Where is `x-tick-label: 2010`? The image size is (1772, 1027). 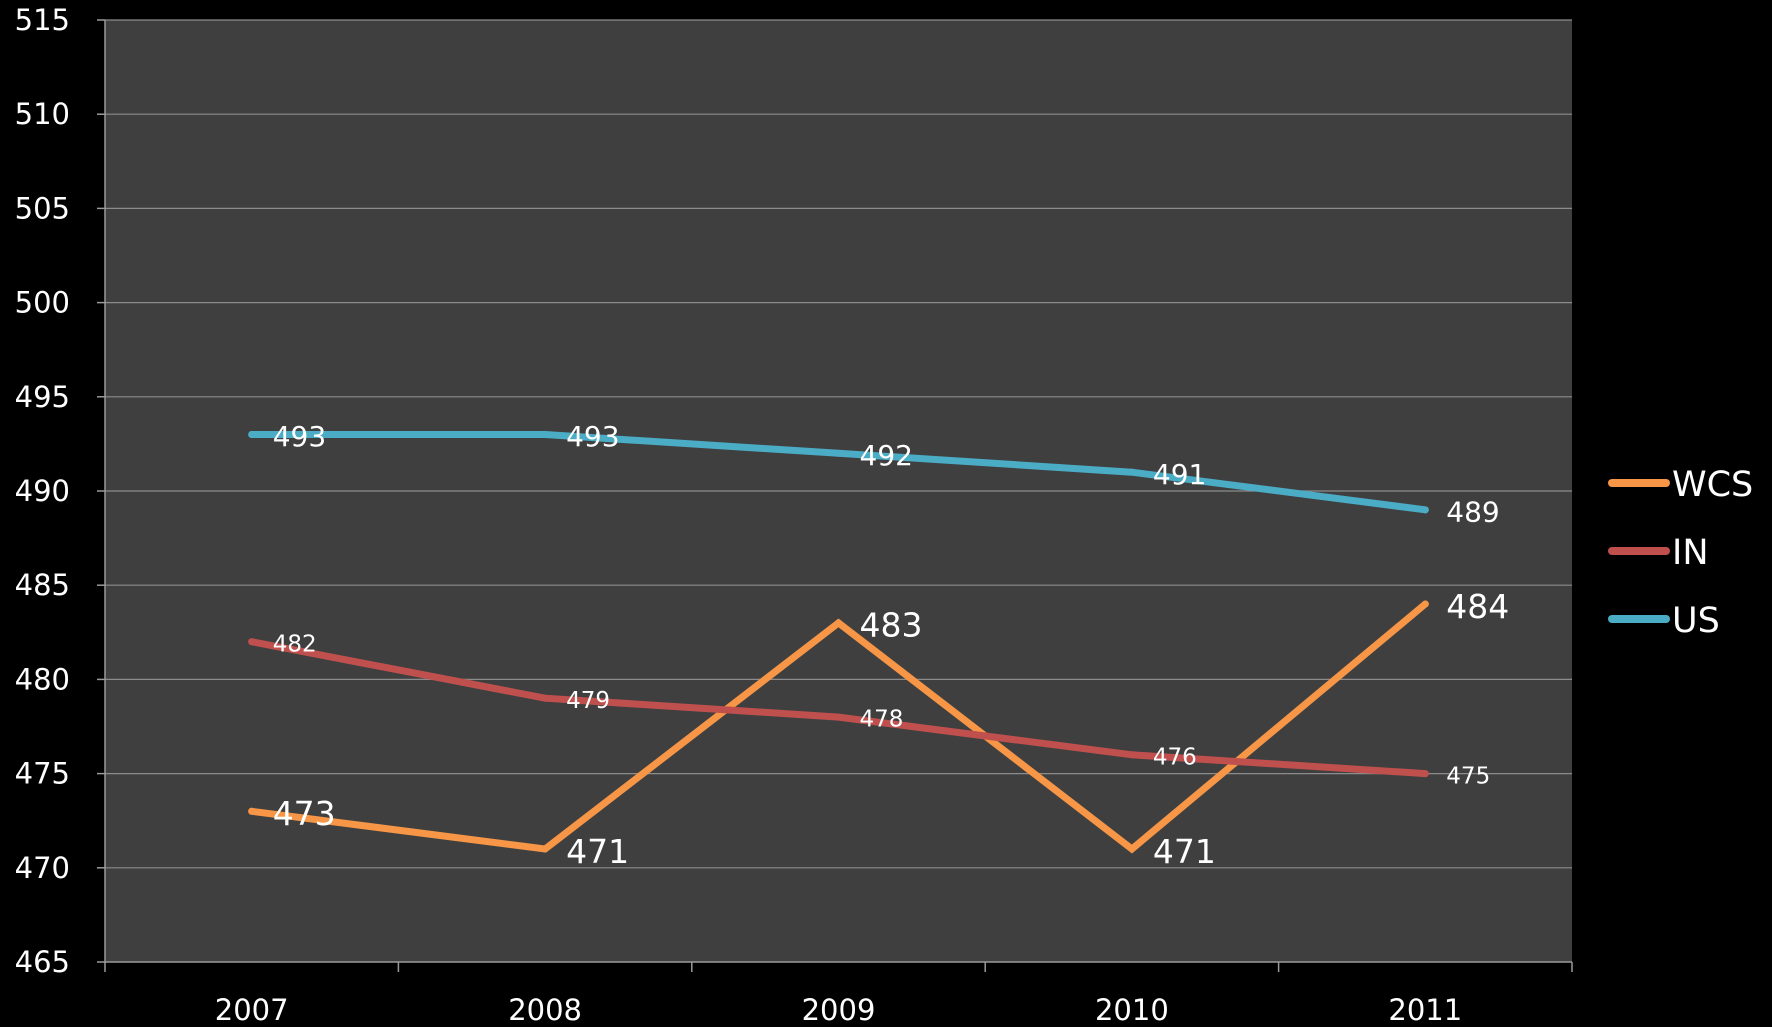 x-tick-label: 2010 is located at coordinates (1132, 1010).